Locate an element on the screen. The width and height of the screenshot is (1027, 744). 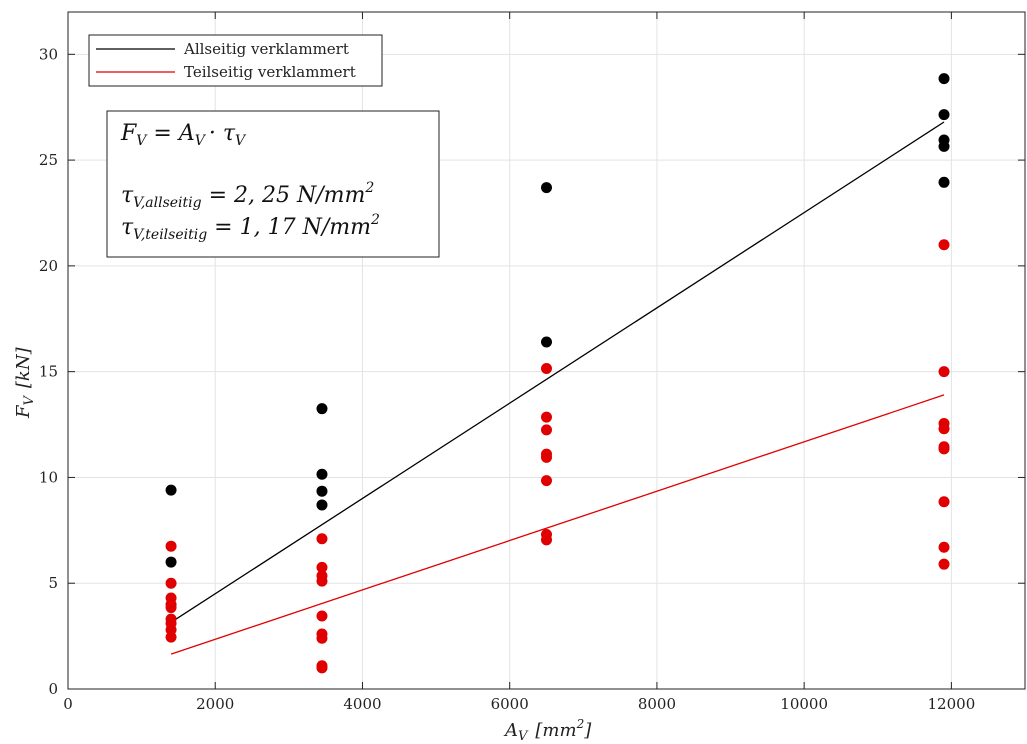
annotation-box is located at coordinates (273, 184).